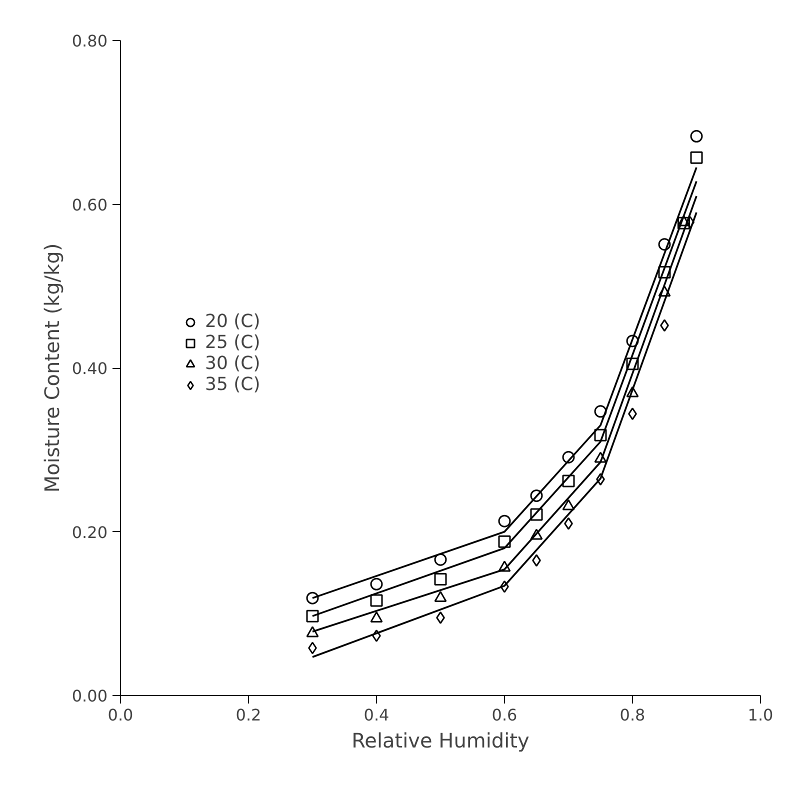  I want to click on legend-label: 30 (C), so click(232, 363).